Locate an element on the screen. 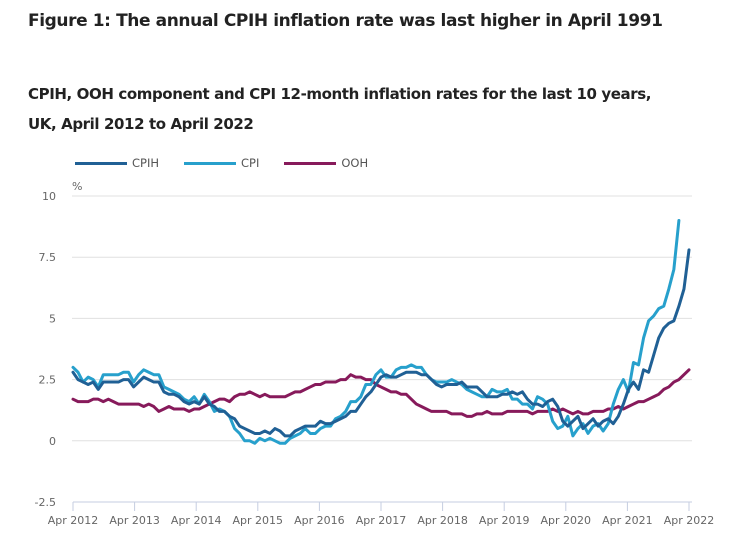 Image resolution: width=747 pixels, height=544 pixels. x-tick-label: Apr 2015 is located at coordinates (258, 520).